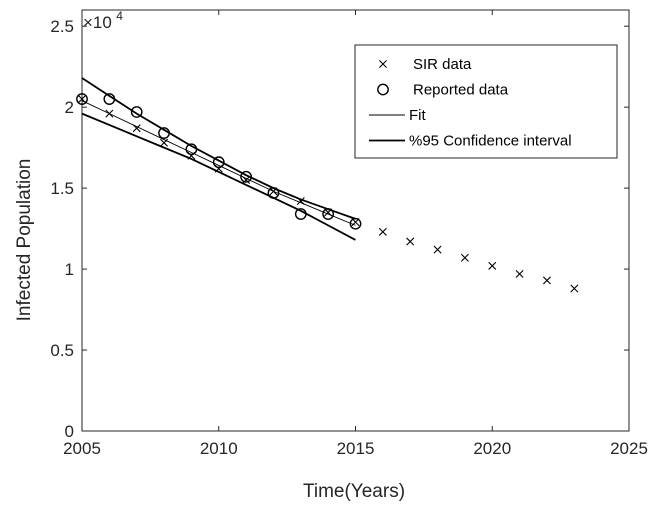 This screenshot has width=656, height=506. Describe the element at coordinates (356, 448) in the screenshot. I see `x-tick-label: 2015` at that location.